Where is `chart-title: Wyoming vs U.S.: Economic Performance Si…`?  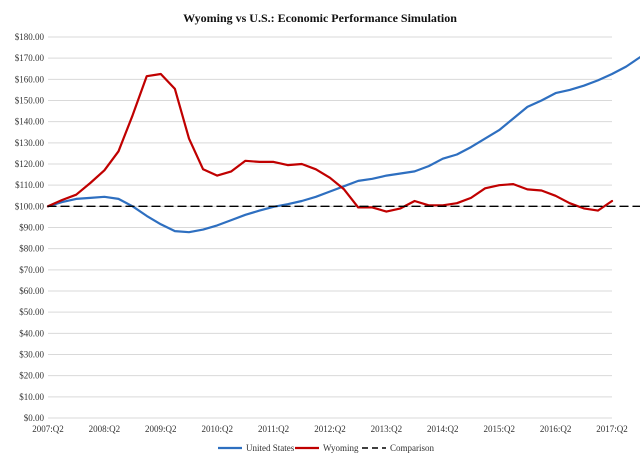 chart-title: Wyoming vs U.S.: Economic Performance Si… is located at coordinates (320, 18).